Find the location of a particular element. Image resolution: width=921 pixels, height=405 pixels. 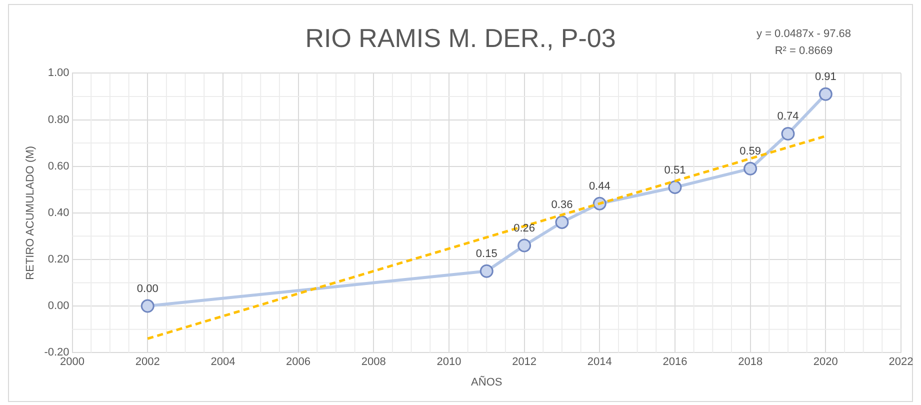

x-tick-label: 2022 is located at coordinates (901, 362).